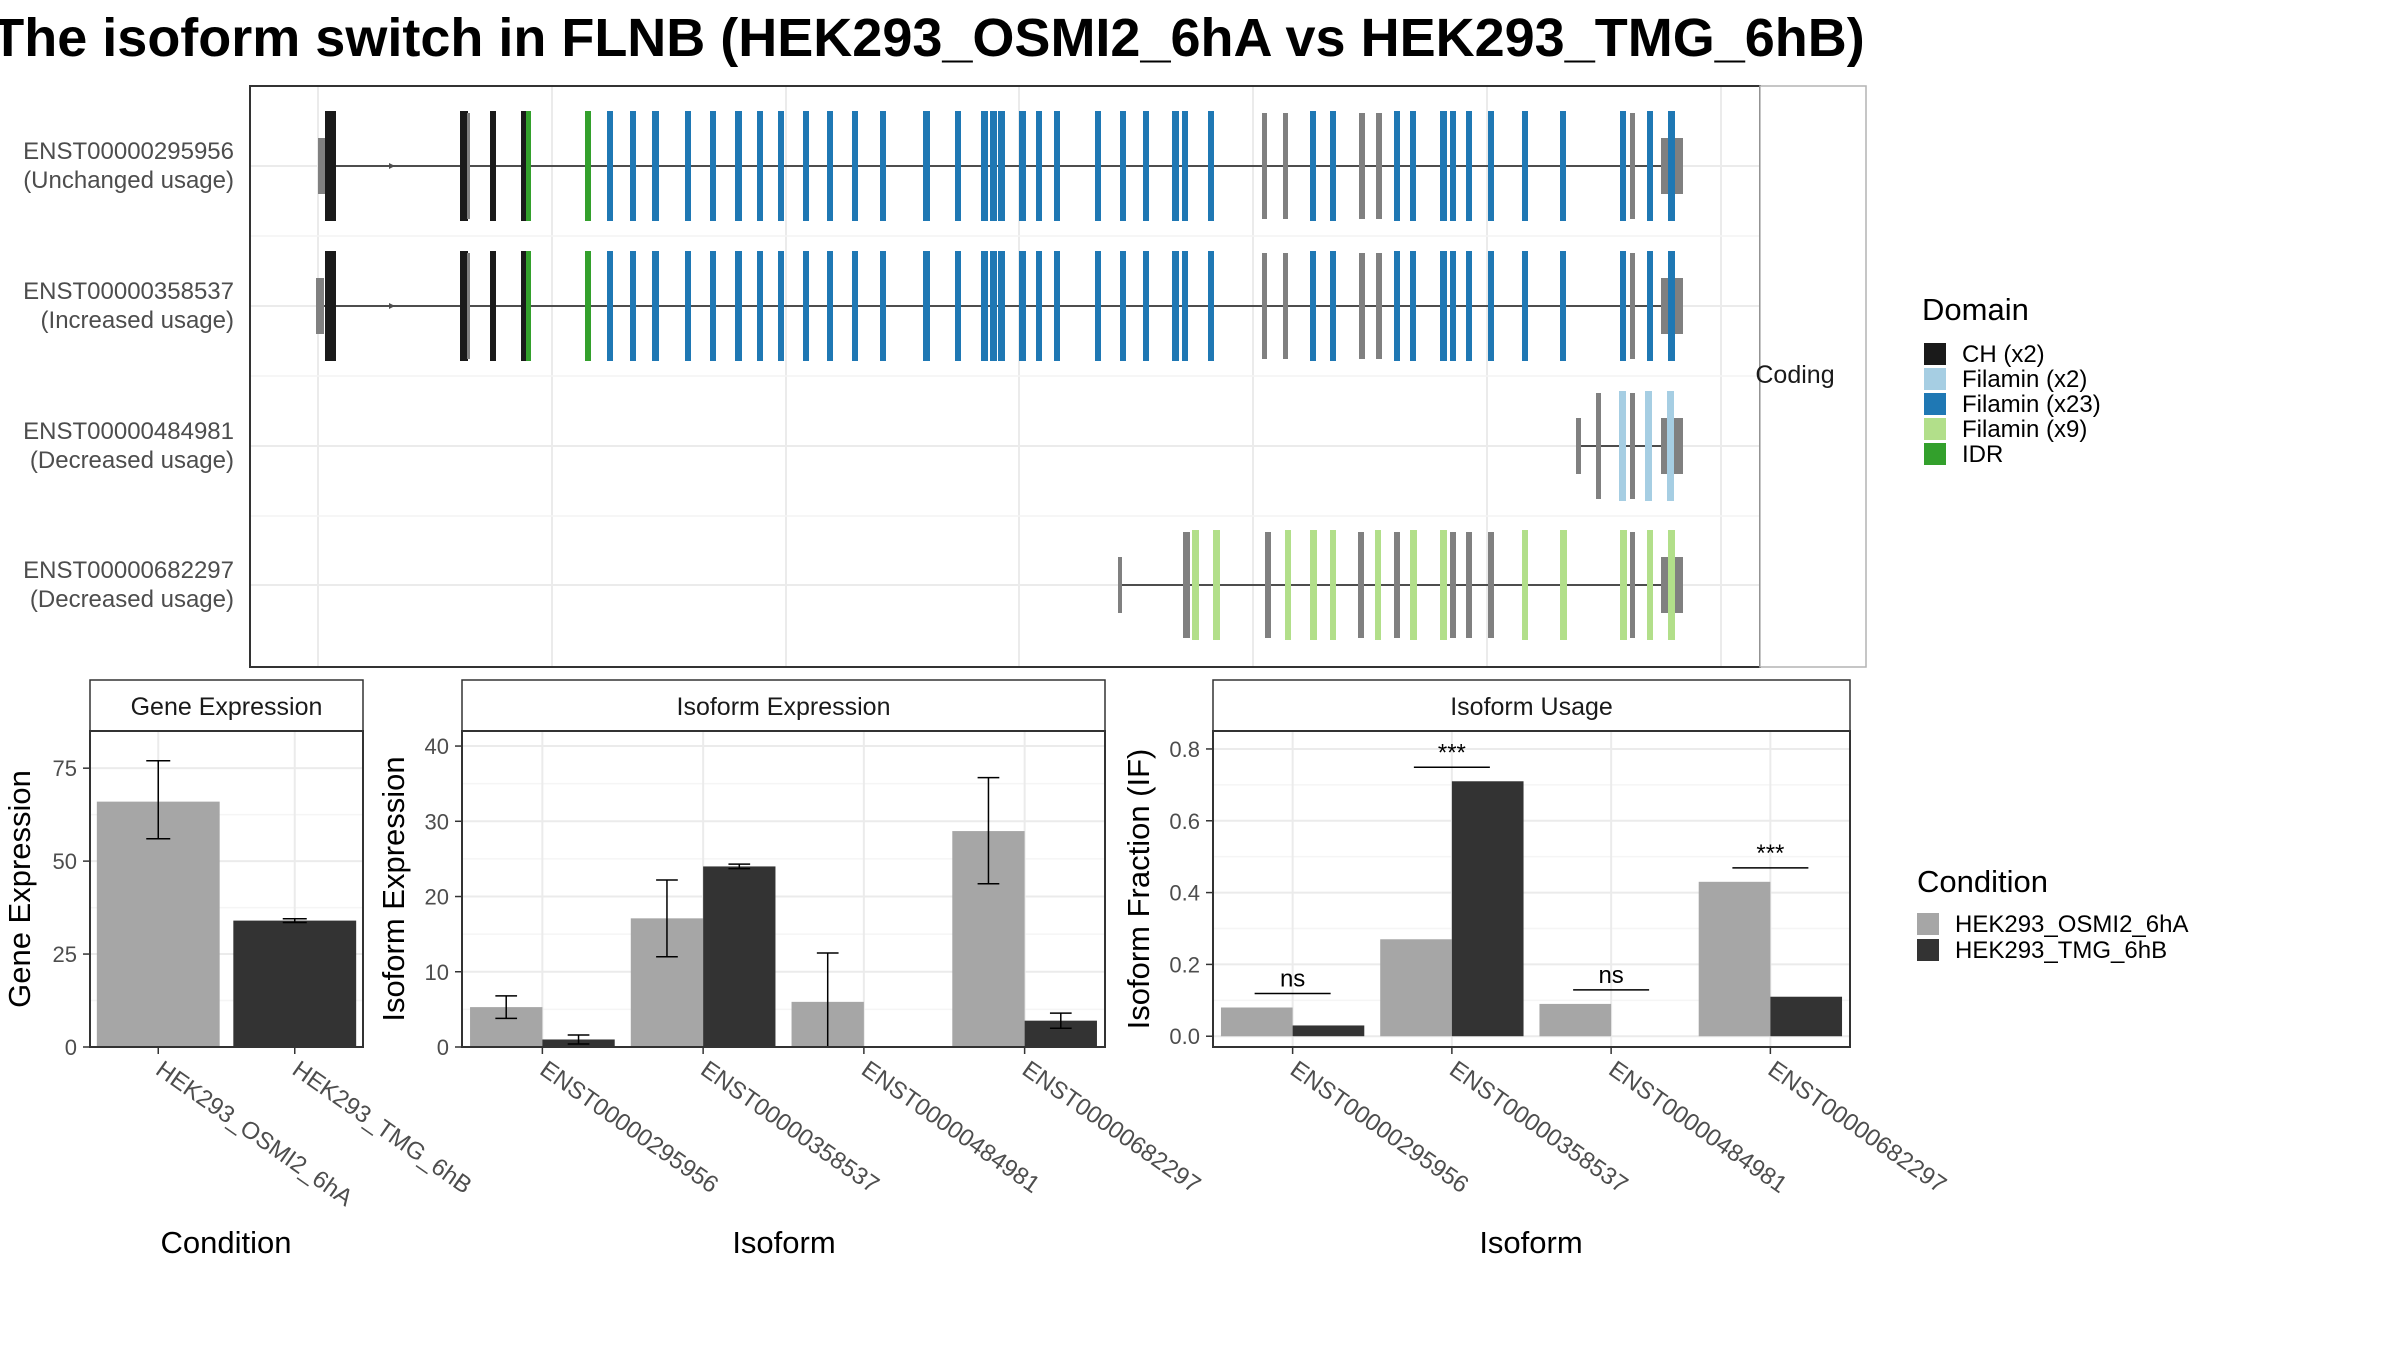 The width and height of the screenshot is (2400, 1355). I want to click on y-tick-label: 0.8, so click(1184, 749).